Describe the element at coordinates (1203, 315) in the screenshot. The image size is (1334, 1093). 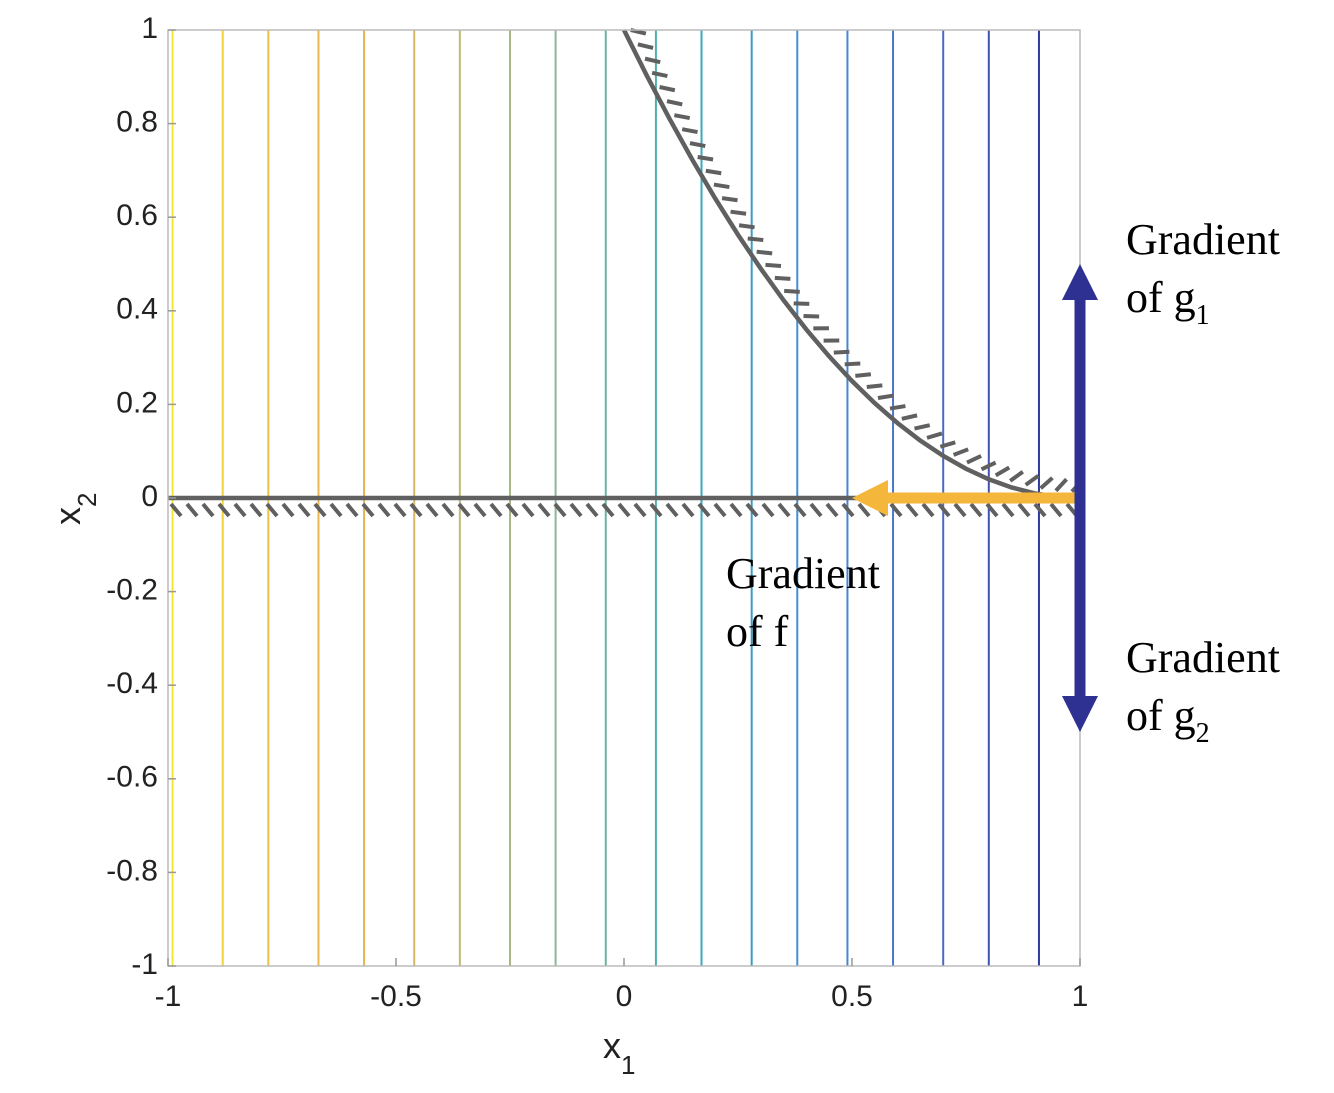
I see `annotation-sub: 1` at that location.